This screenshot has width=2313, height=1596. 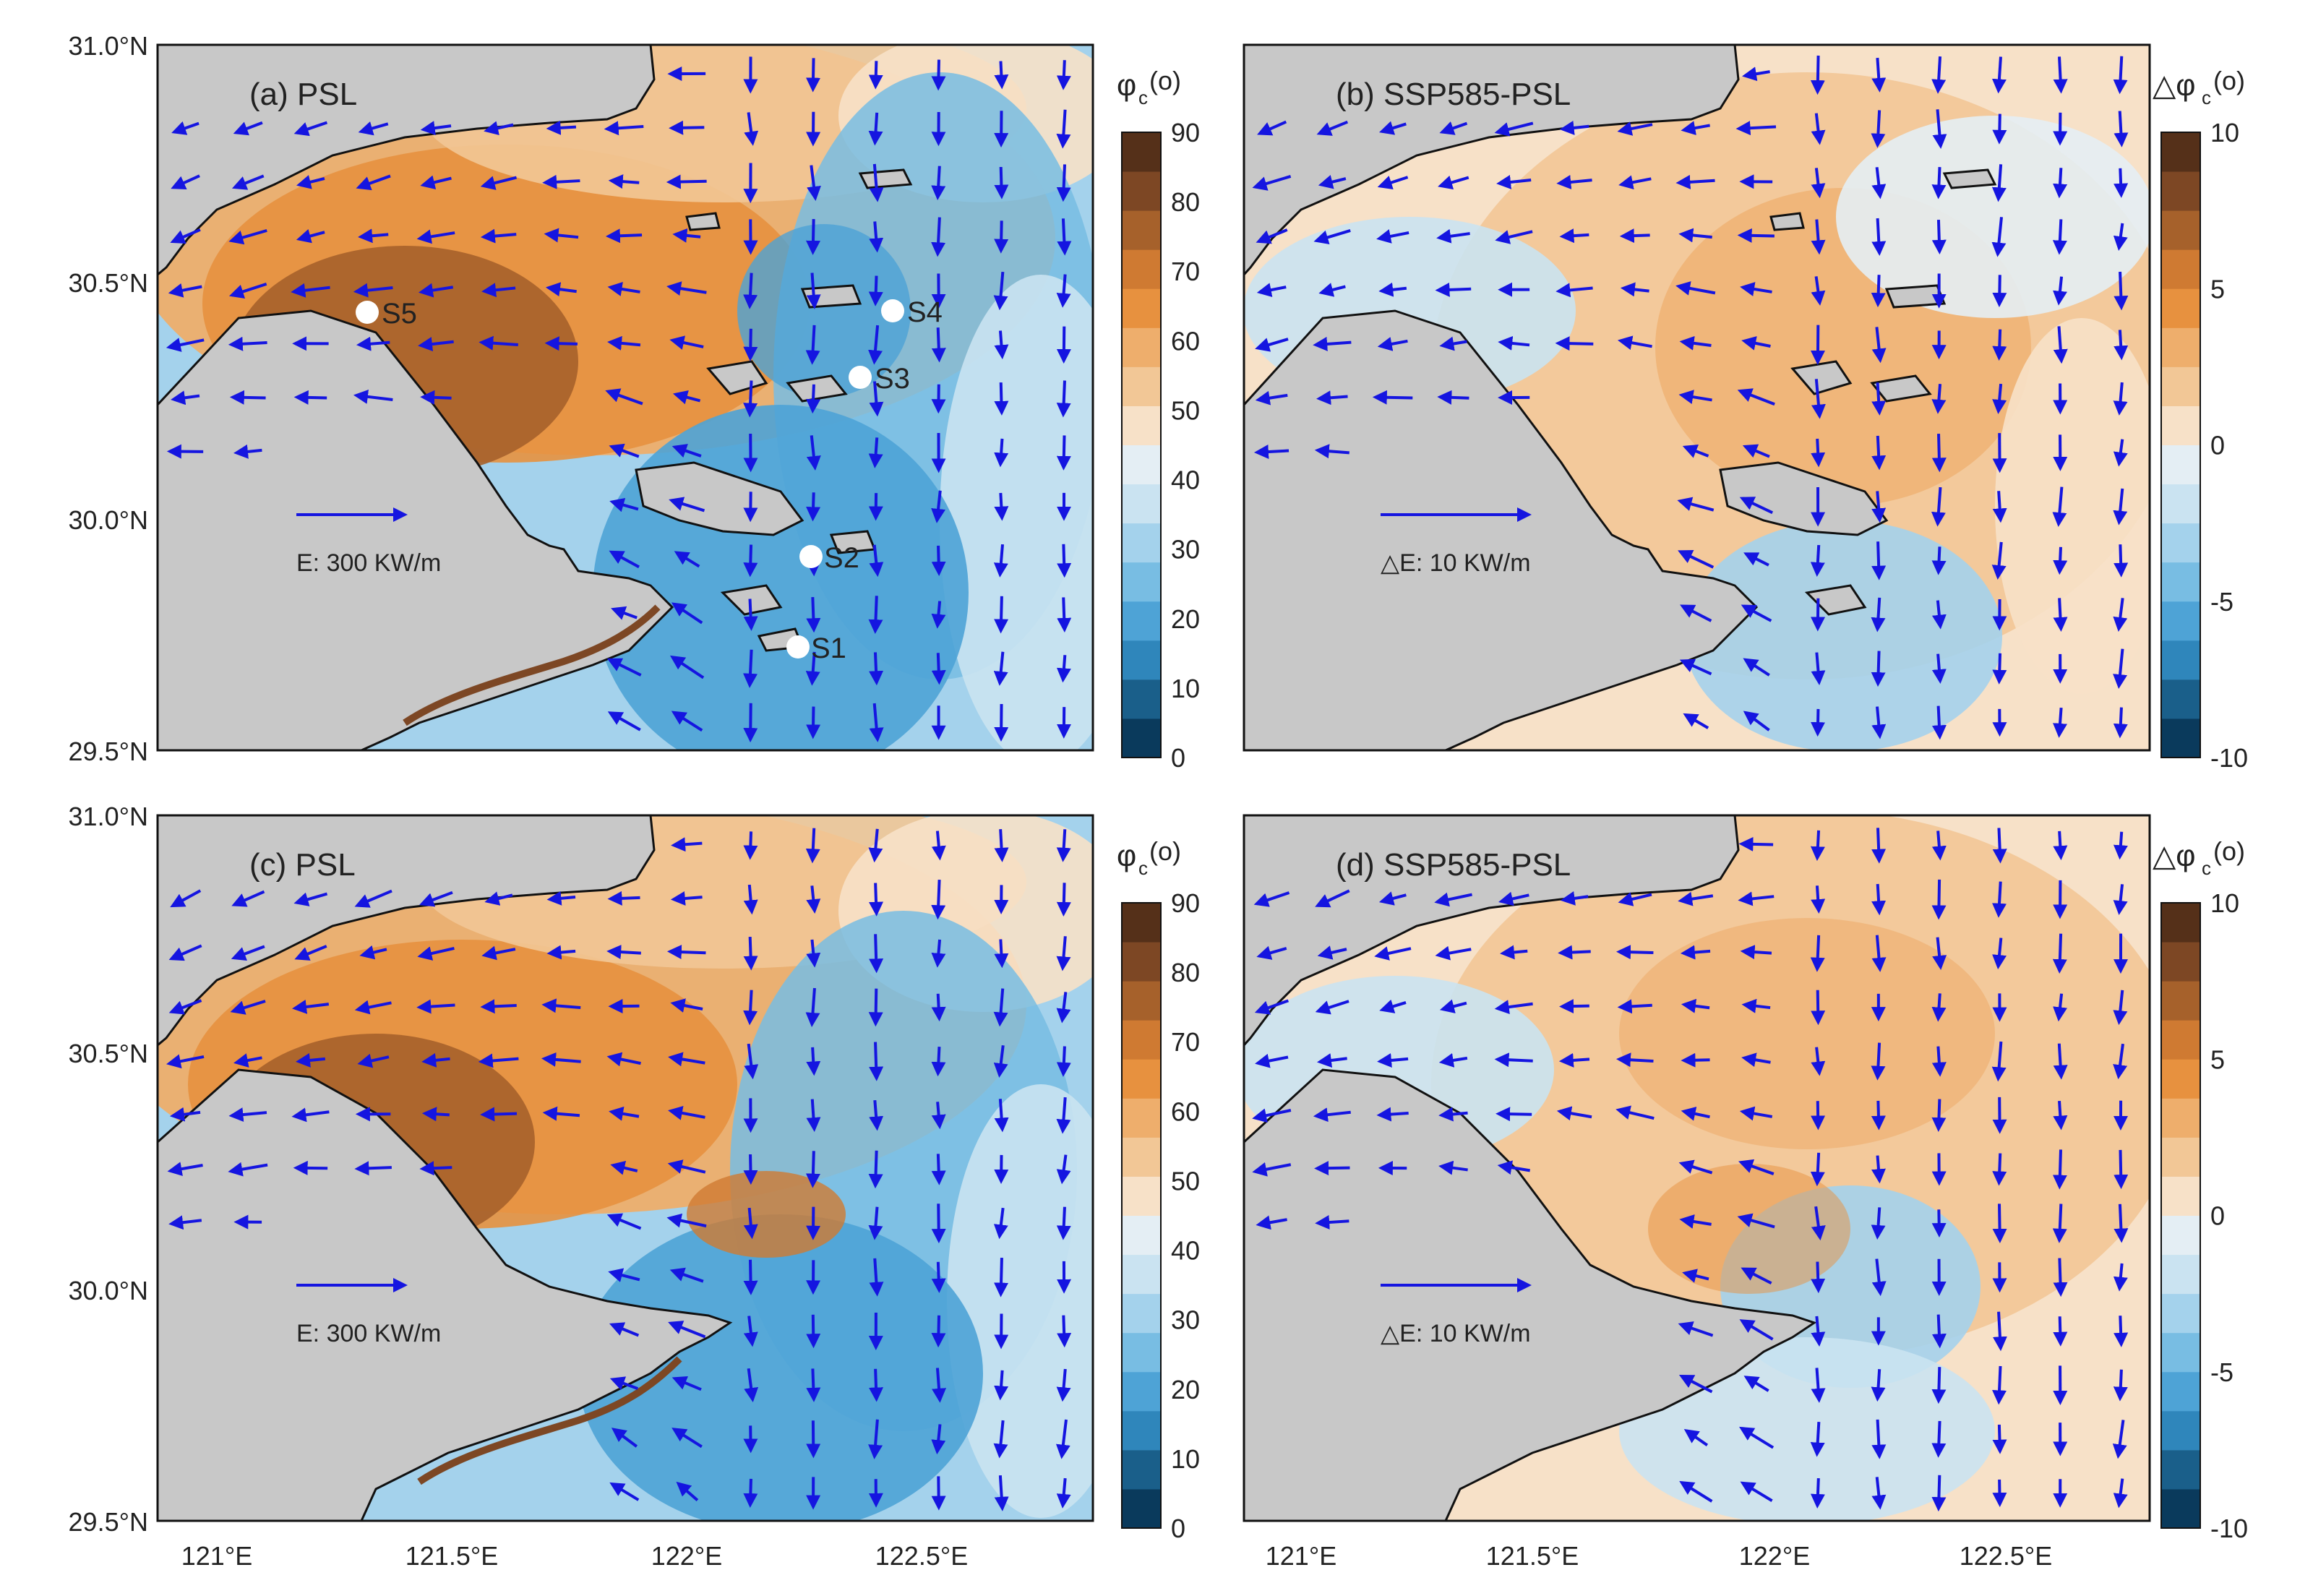 I want to click on colorbar-tick-label: 0, so click(x=2217, y=1216).